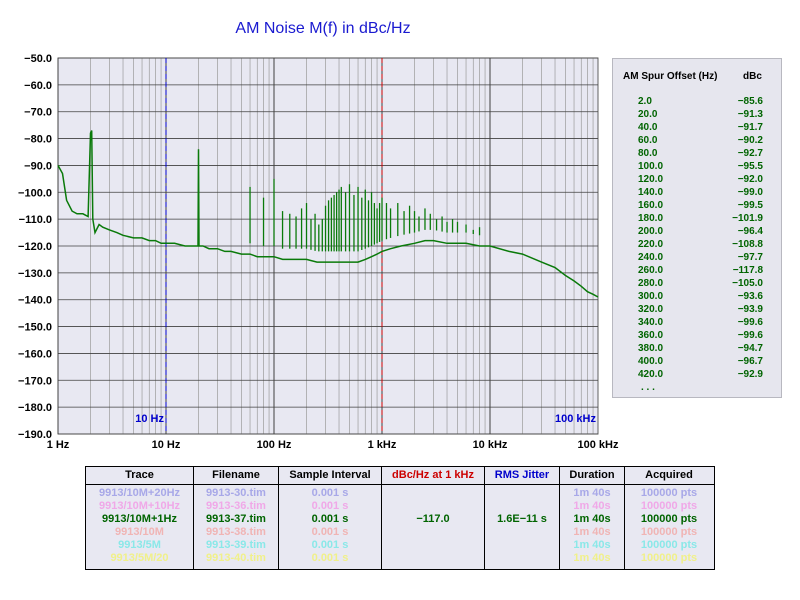  Describe the element at coordinates (698, 245) in the screenshot. I see `spur-row: 220.0 −108.8` at that location.